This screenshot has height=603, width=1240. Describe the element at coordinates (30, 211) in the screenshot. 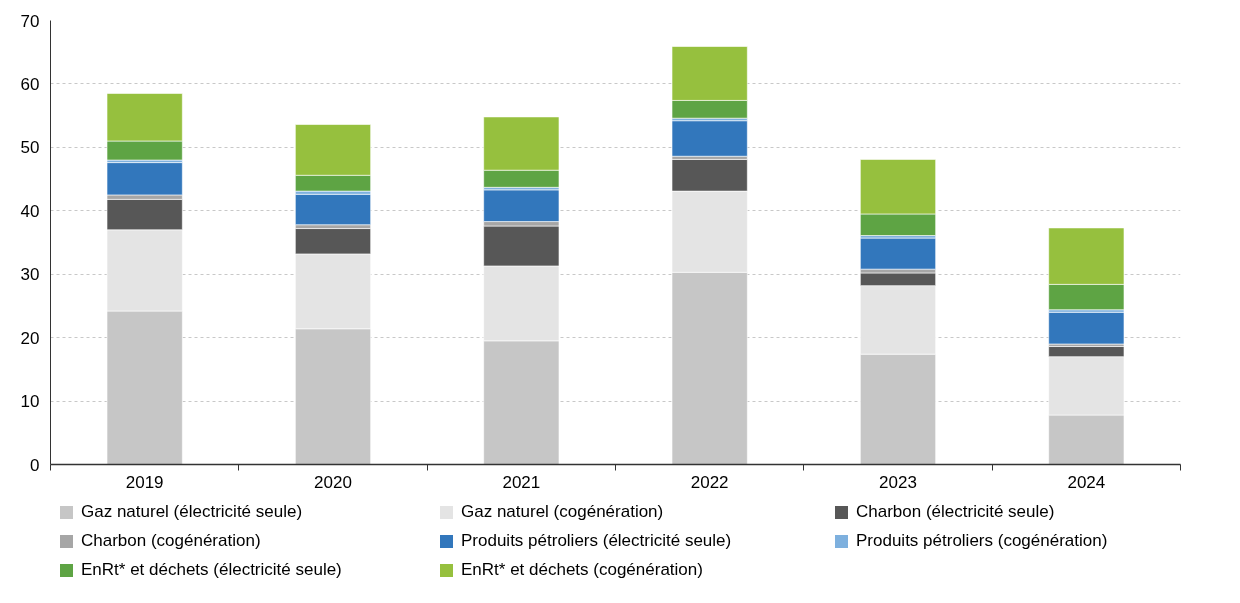

I see `y-tick-label: 40` at that location.